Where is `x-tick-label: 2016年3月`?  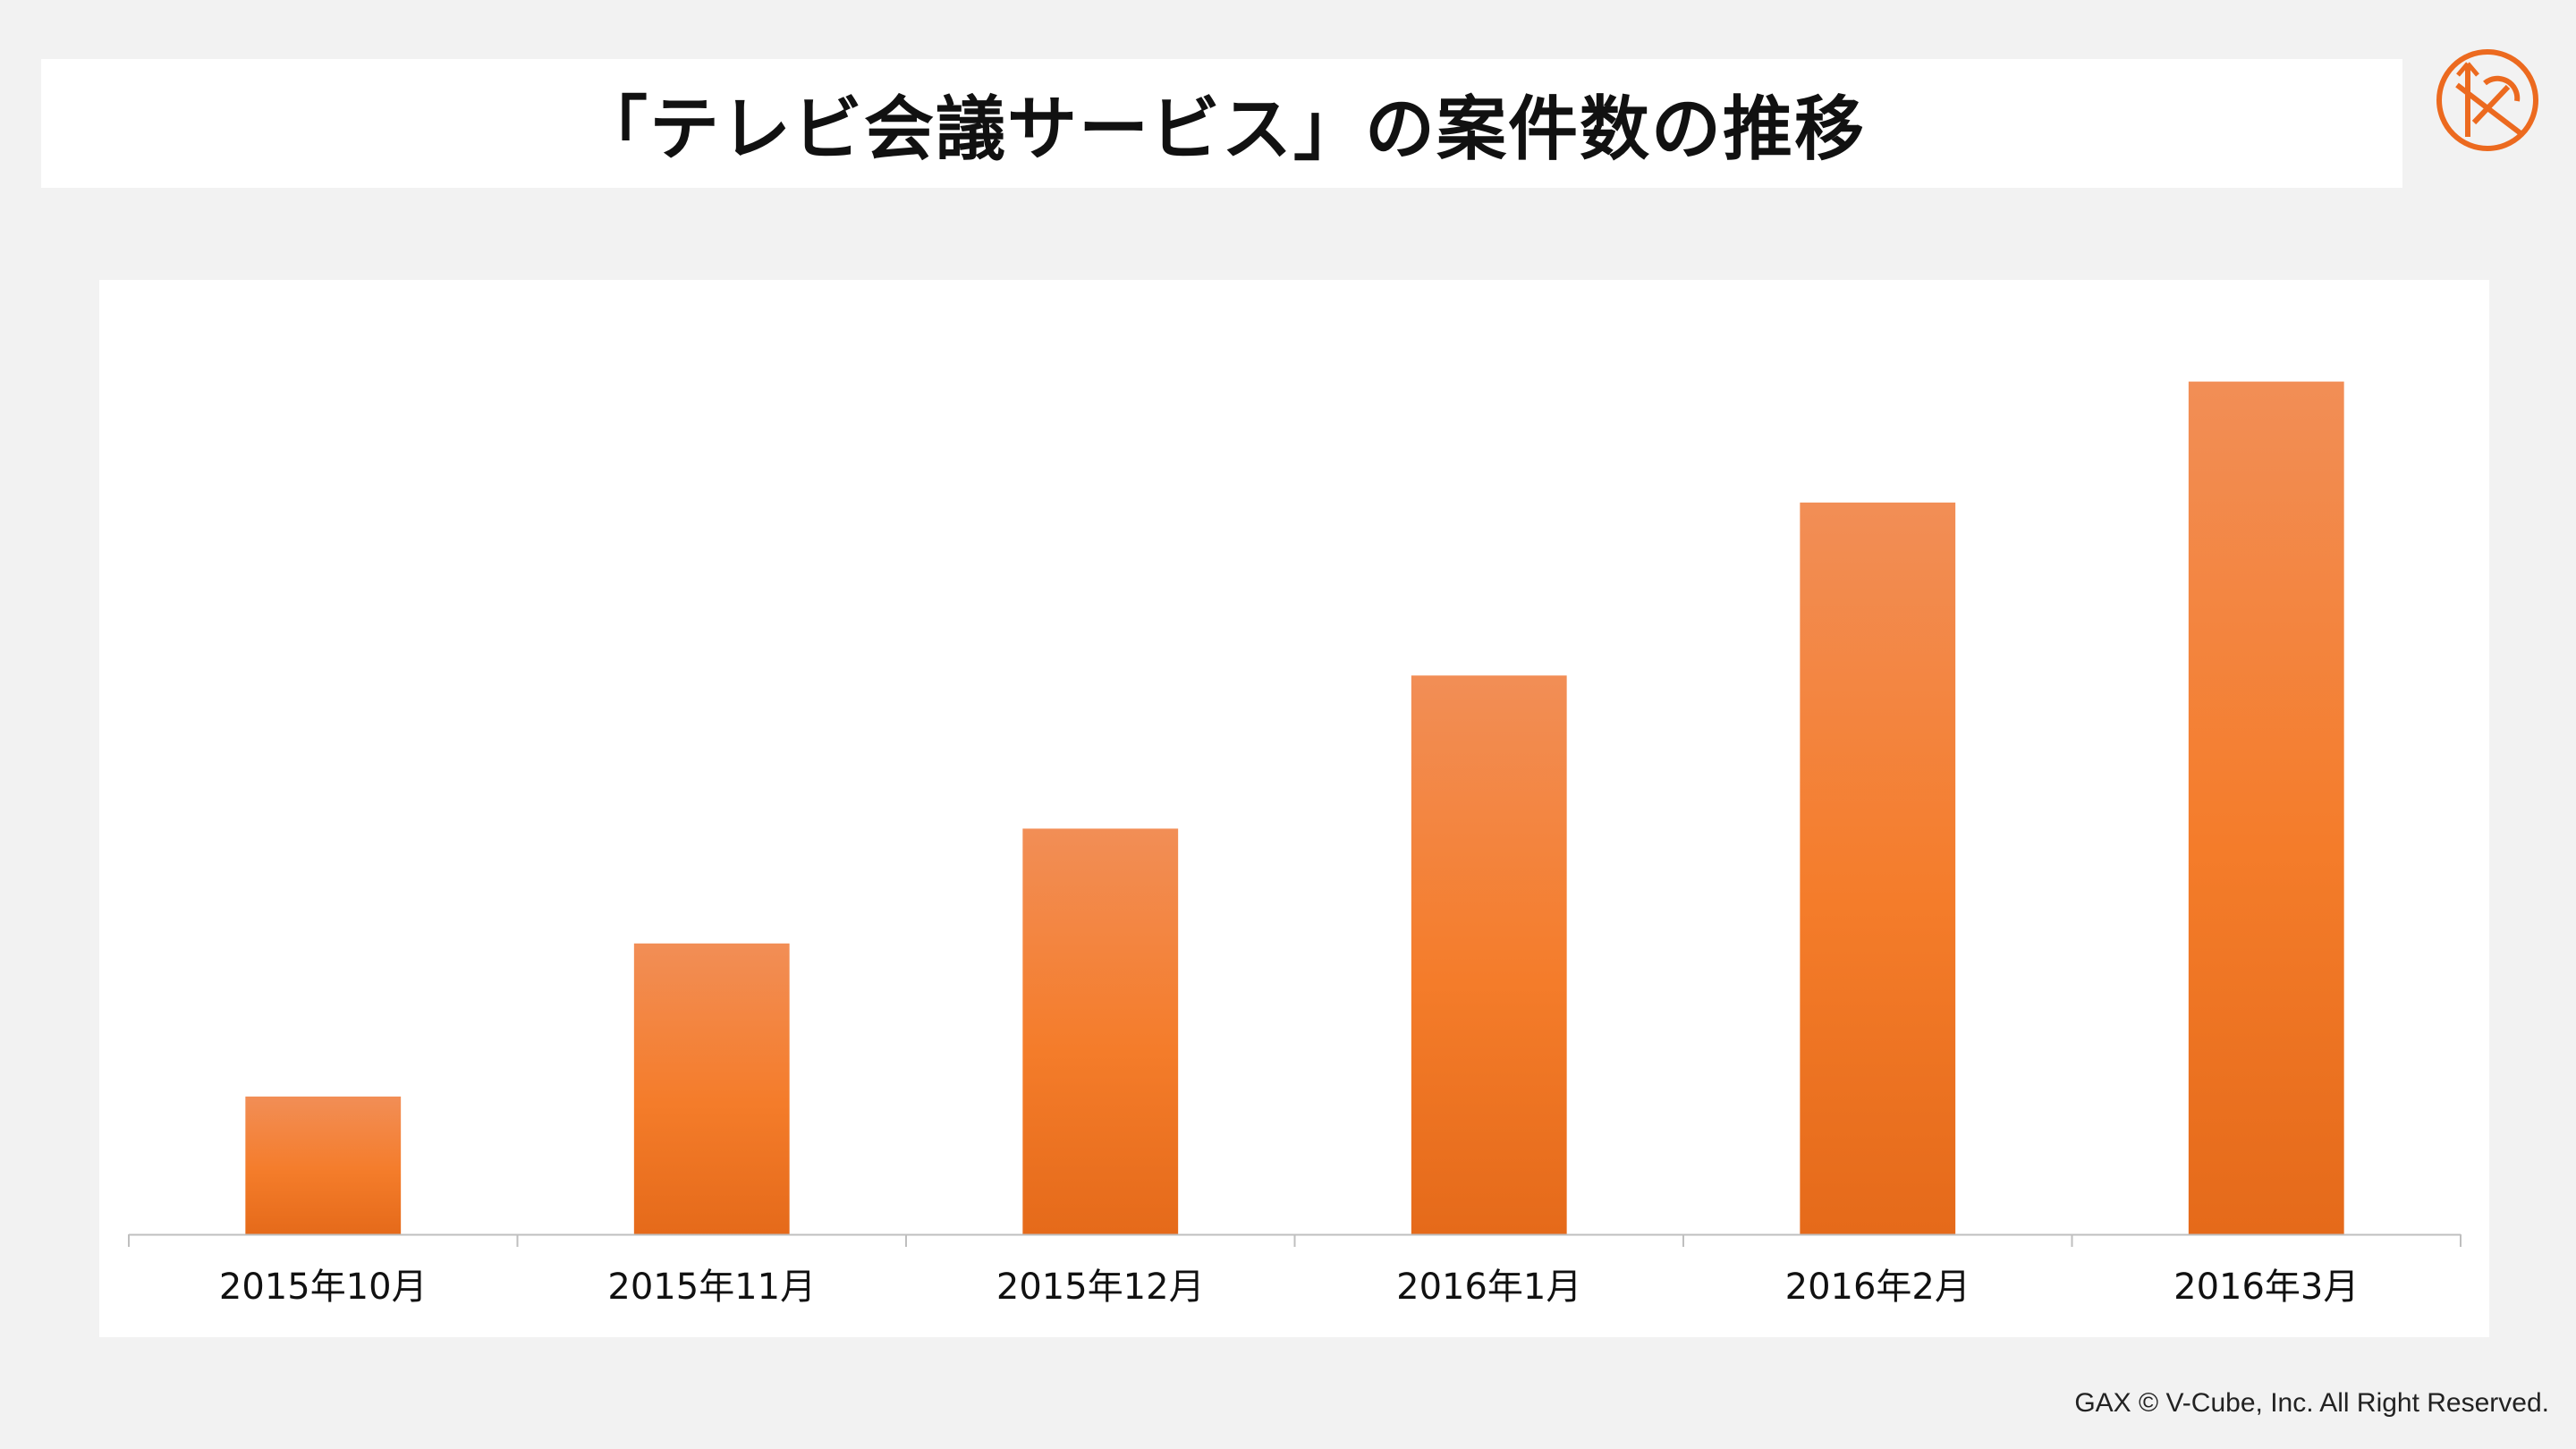
x-tick-label: 2016年3月 is located at coordinates (2266, 1287).